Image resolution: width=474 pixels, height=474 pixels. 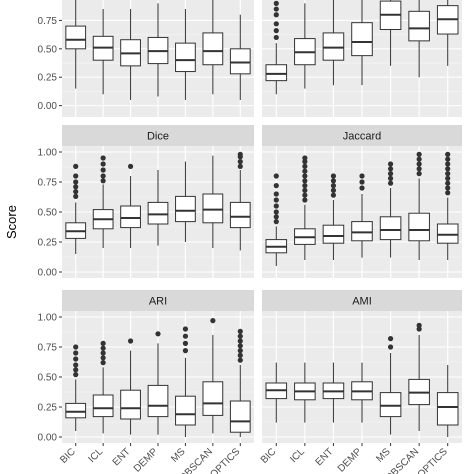 I want to click on x-tick-label: DBSCAN, so click(x=402, y=460).